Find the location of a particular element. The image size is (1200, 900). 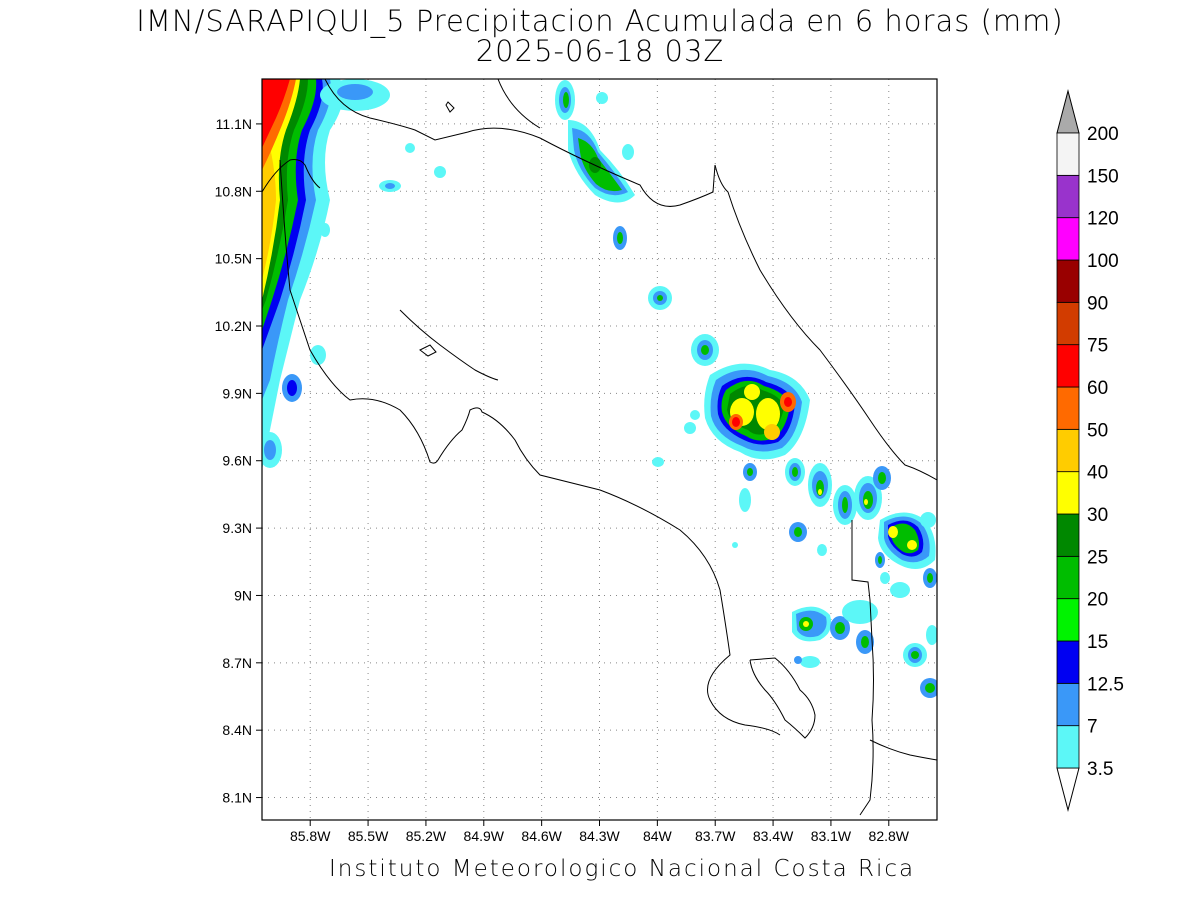

rain-cell-central is located at coordinates (731, 423).